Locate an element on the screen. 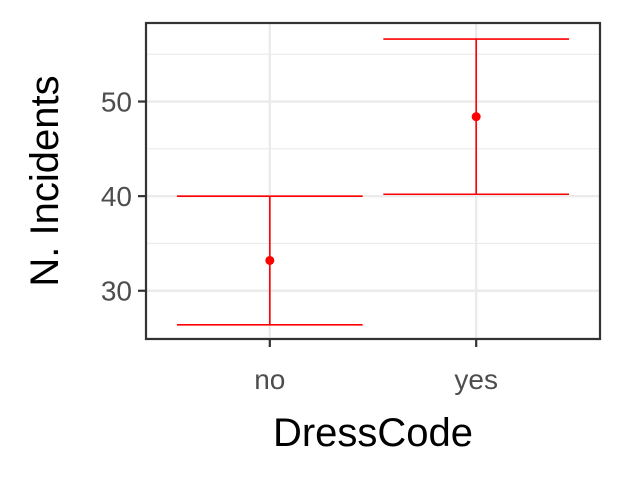  mean-point-no is located at coordinates (270, 260).